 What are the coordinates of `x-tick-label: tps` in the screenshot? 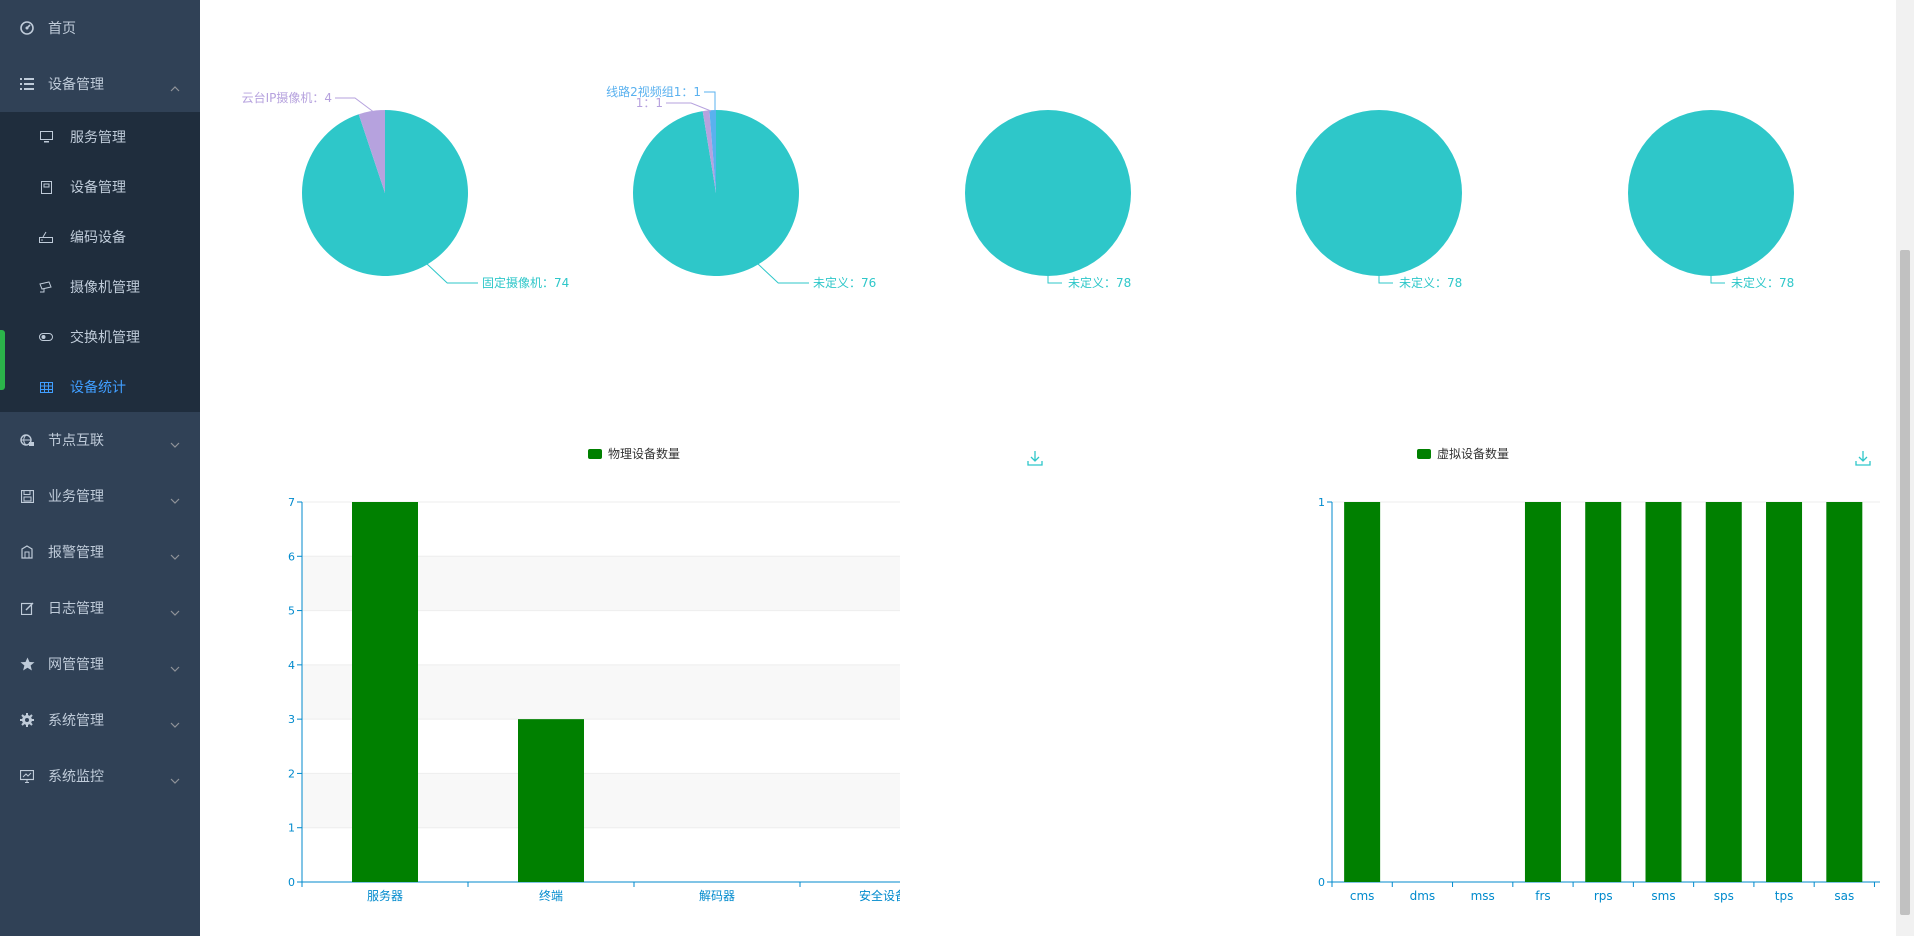 It's located at (1784, 896).